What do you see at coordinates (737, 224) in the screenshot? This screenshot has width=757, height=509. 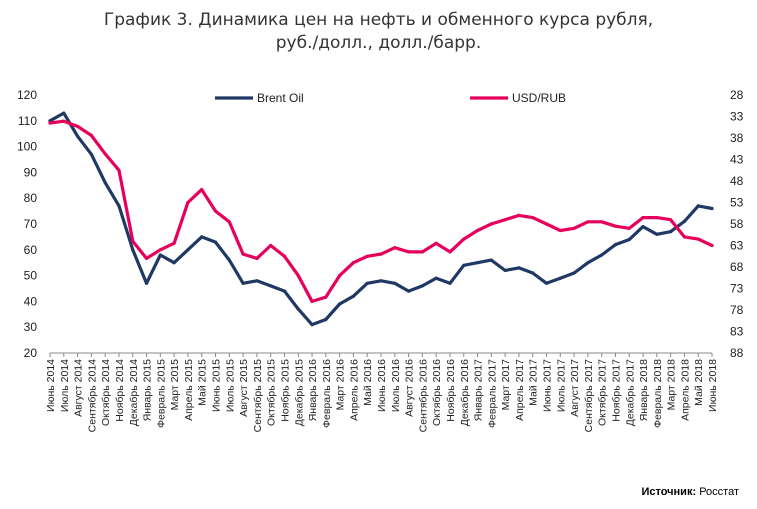 I see `y-right-tick-label: 58` at bounding box center [737, 224].